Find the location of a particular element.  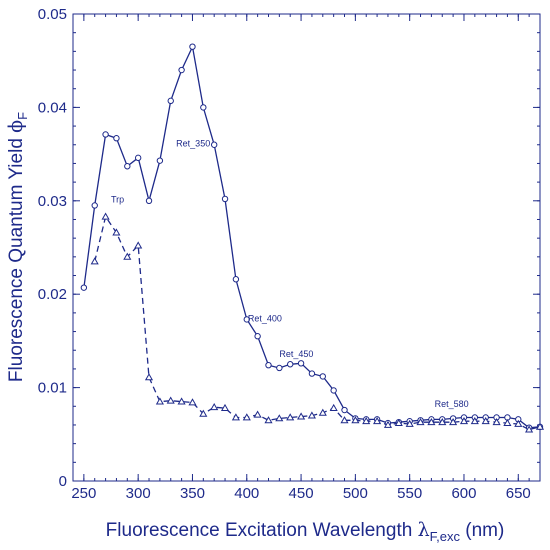

x-tick-label: 250 is located at coordinates (83, 493).